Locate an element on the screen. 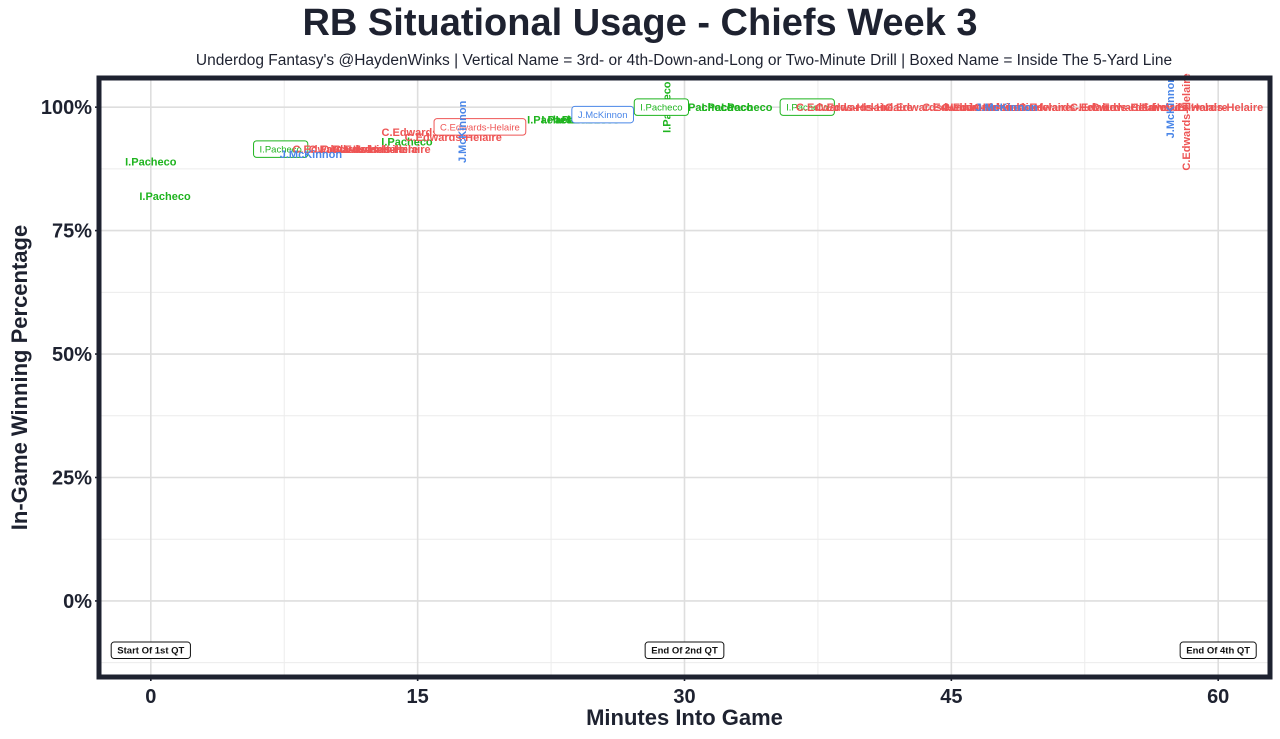 The width and height of the screenshot is (1280, 739). label-c-edwards-helaire-boxed-text: C.Edwards-Helaire is located at coordinates (480, 127).